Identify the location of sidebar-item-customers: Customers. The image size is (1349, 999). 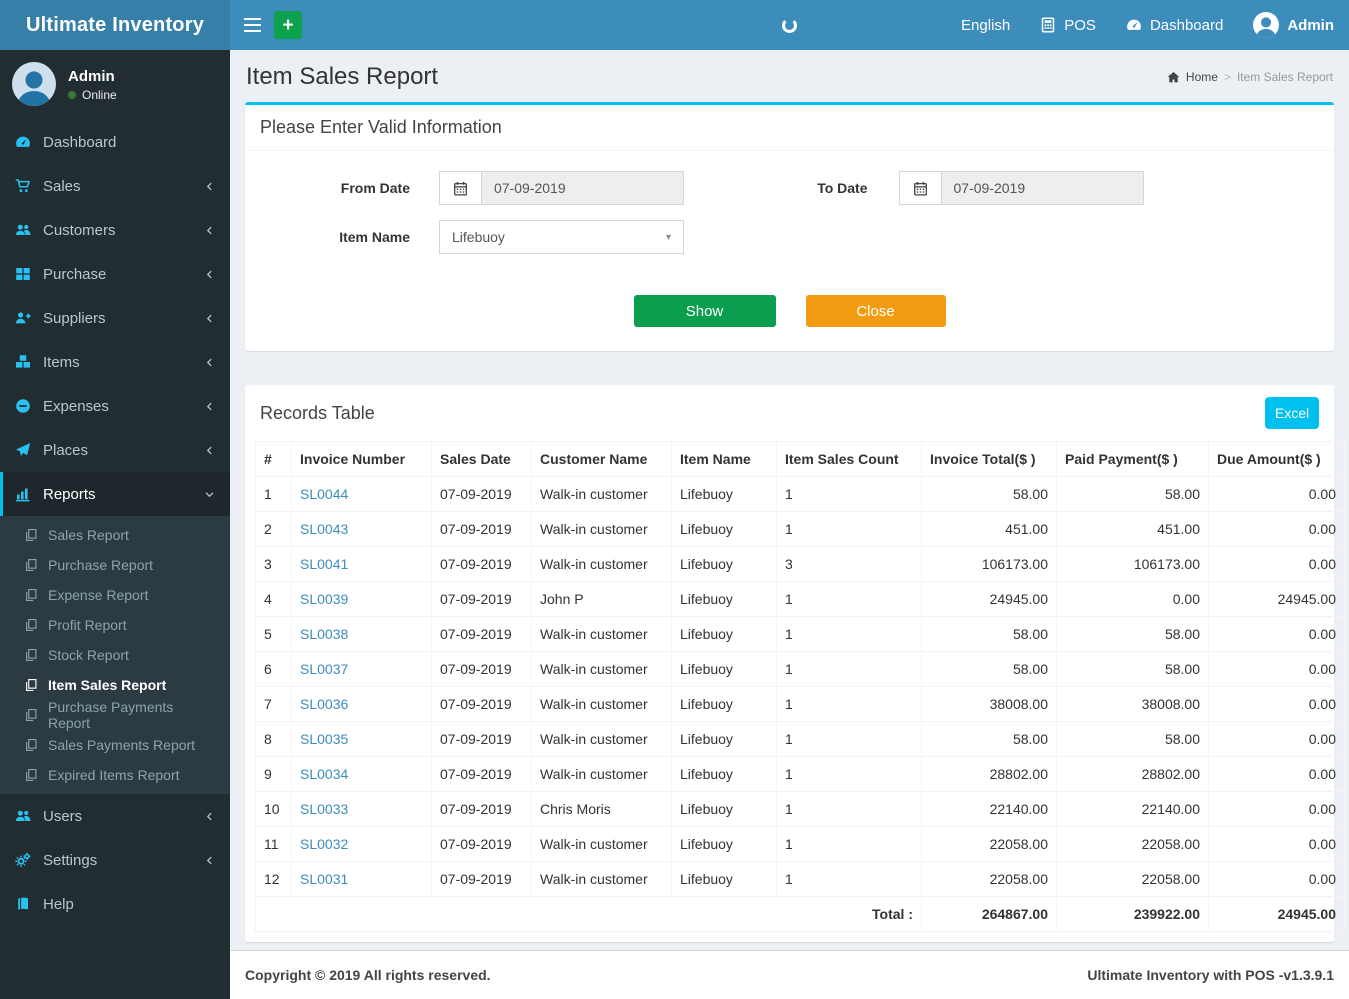
(115, 230).